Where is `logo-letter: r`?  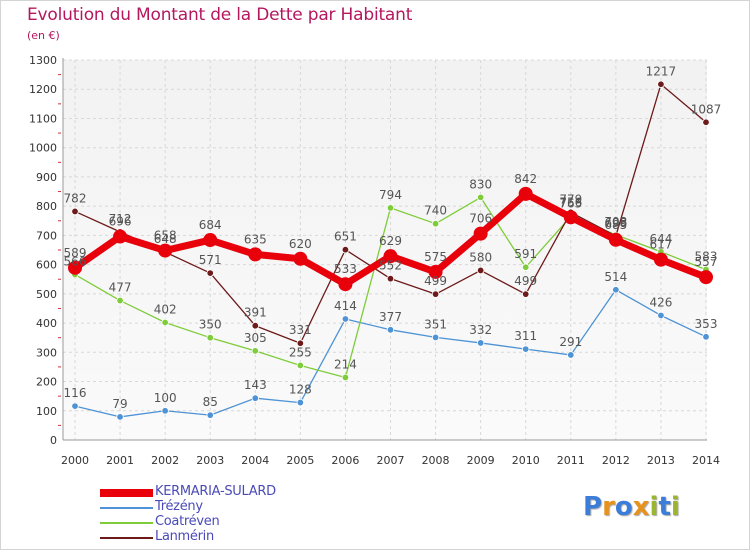 logo-letter: r is located at coordinates (608, 507).